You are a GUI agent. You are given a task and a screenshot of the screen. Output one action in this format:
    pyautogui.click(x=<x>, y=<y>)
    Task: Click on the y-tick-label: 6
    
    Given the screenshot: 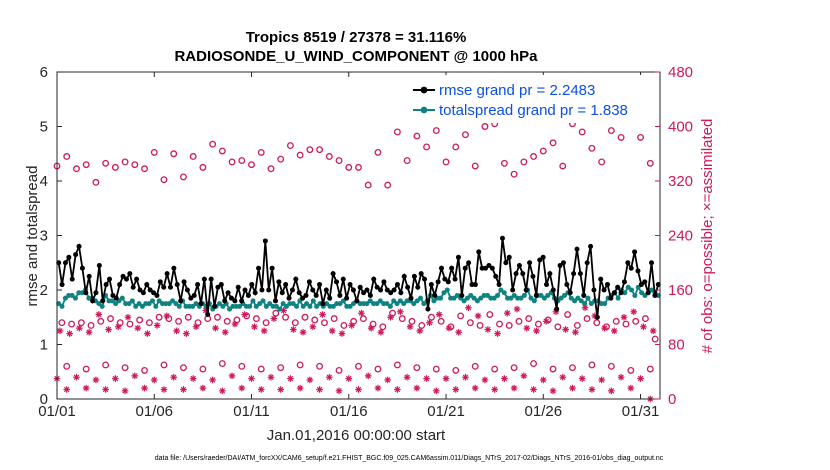 What is the action you would take?
    pyautogui.click(x=44, y=72)
    